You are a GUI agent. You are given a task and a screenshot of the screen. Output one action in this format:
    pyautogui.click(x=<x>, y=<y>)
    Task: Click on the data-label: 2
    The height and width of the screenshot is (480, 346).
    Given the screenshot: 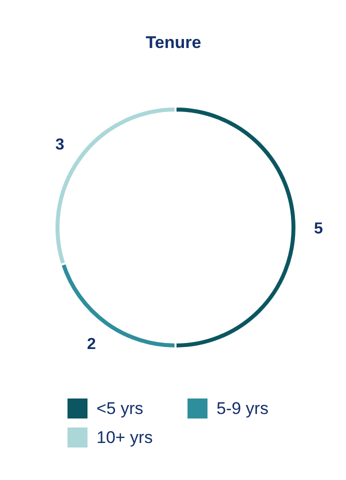 What is the action you would take?
    pyautogui.click(x=91, y=345)
    